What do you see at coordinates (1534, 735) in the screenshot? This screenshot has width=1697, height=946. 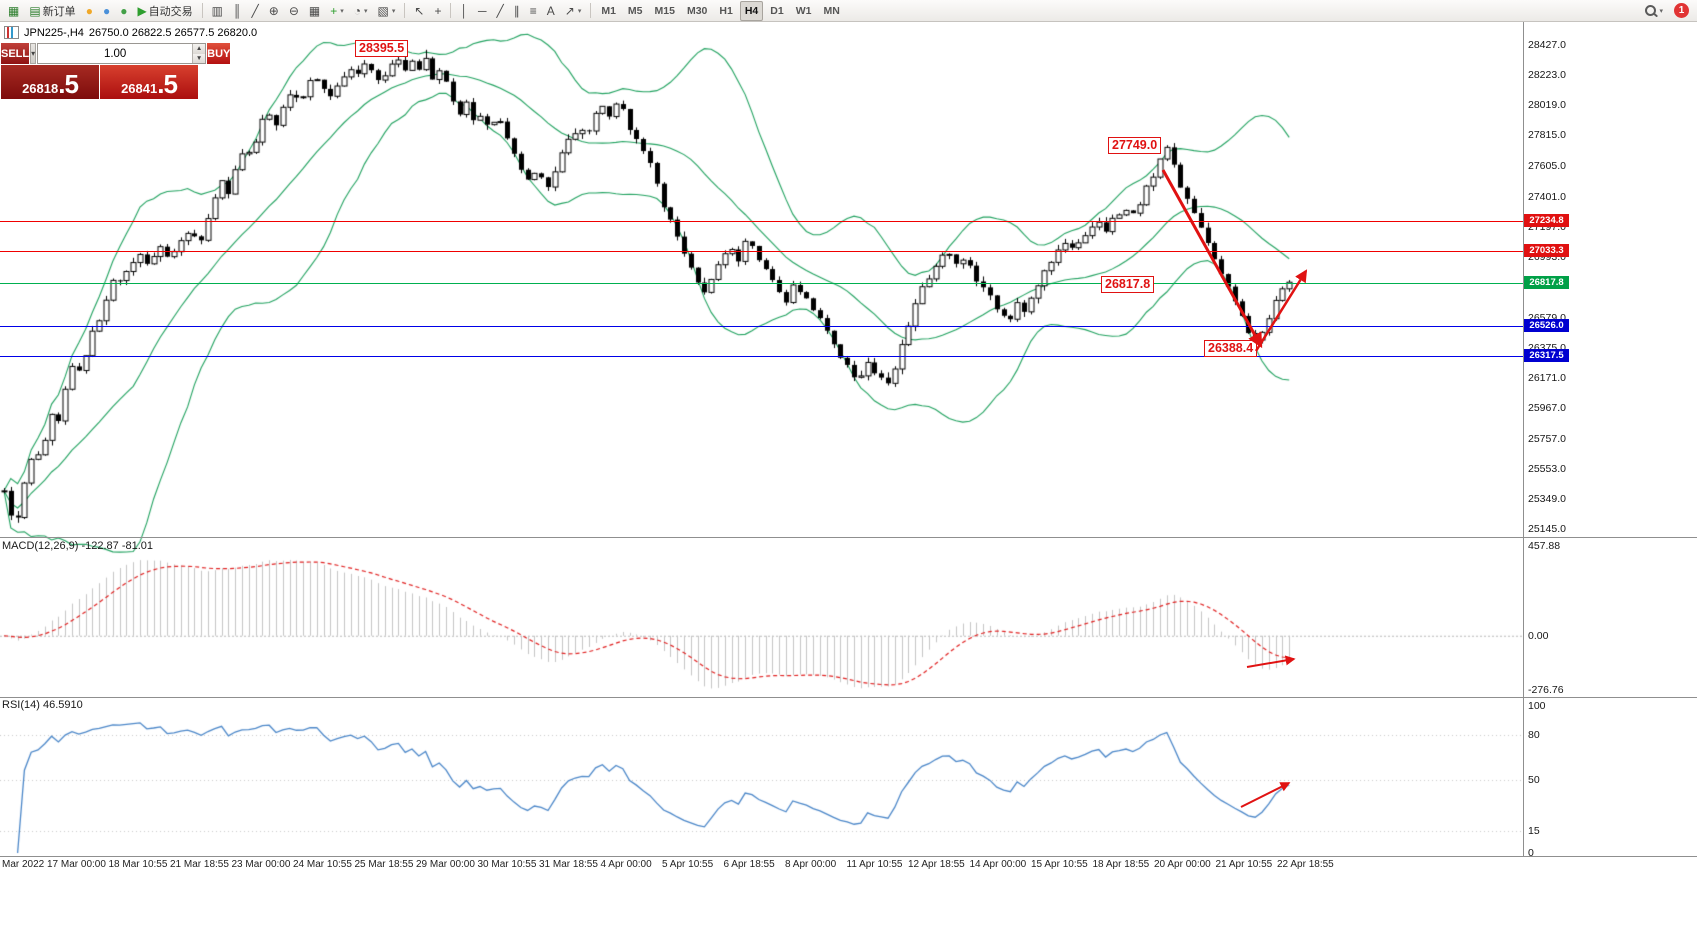 I see `rsi-scale-label: 80` at bounding box center [1534, 735].